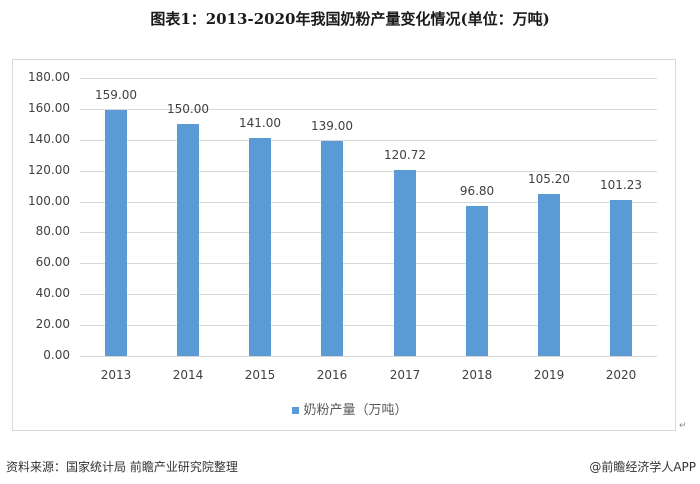  Describe the element at coordinates (122, 467) in the screenshot. I see `source-note: 资料来源：国家统计局 前瞻产业研究院整理` at that location.